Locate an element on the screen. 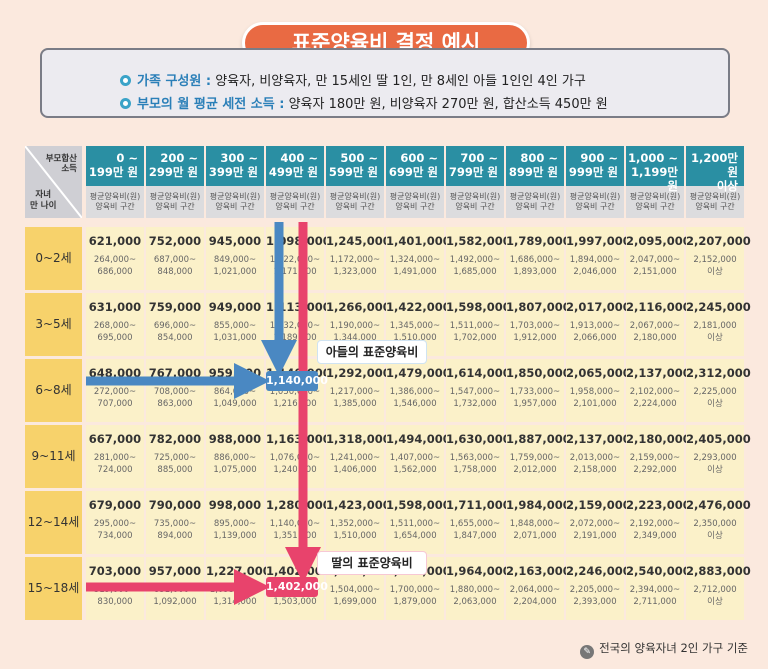 The image size is (768, 669). column-header: 1,200만 원 이상 평균양육비(원) 양육비 구간 is located at coordinates (715, 182).